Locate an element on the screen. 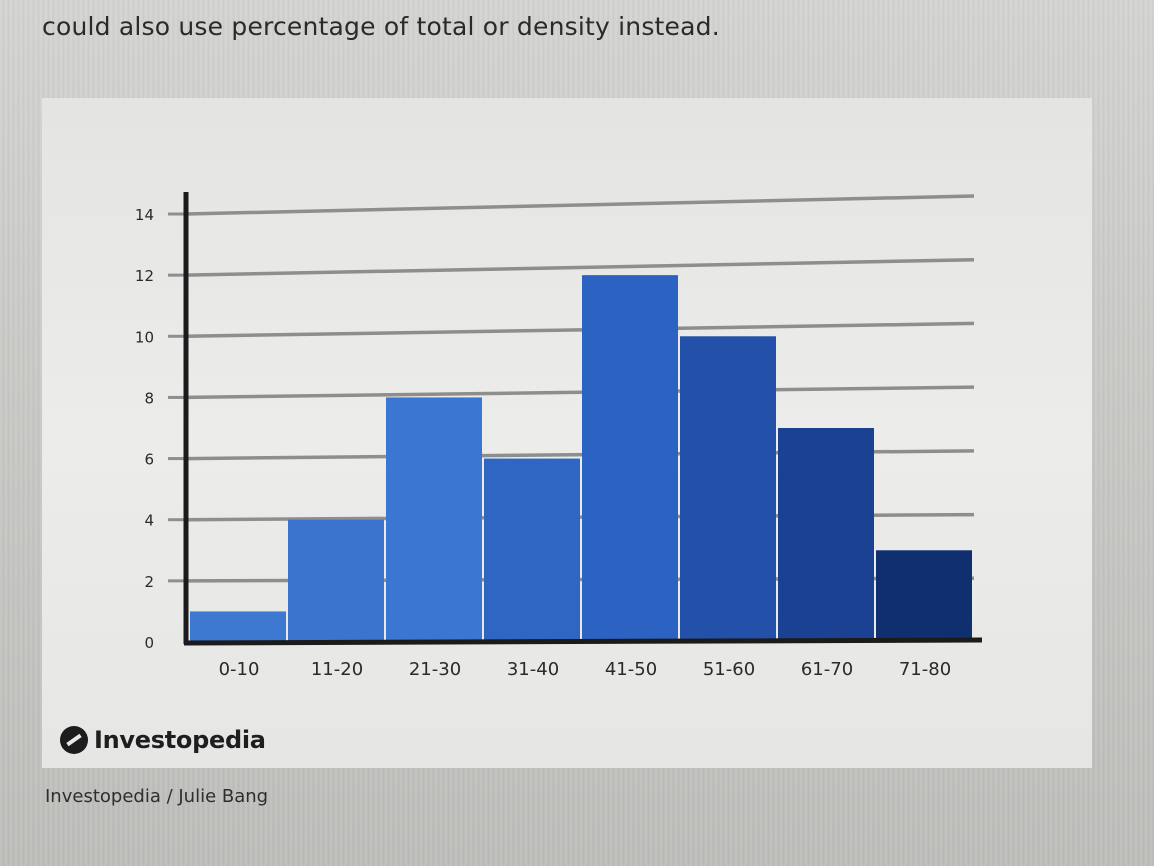 The height and width of the screenshot is (866, 1154). y-tick-label: 8 is located at coordinates (149, 398).